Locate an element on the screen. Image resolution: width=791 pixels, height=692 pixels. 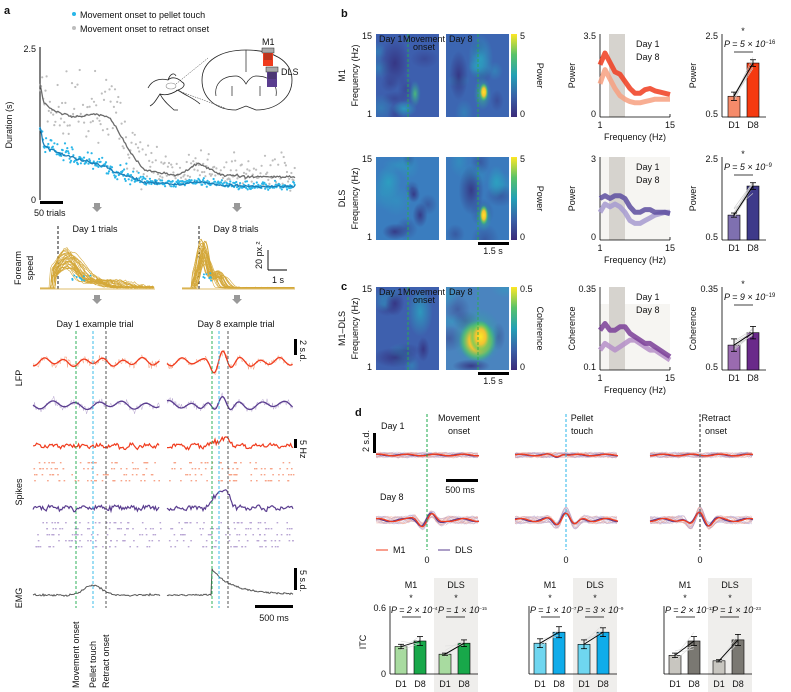
itc-x-tick: D8 is located at coordinates (464, 684).